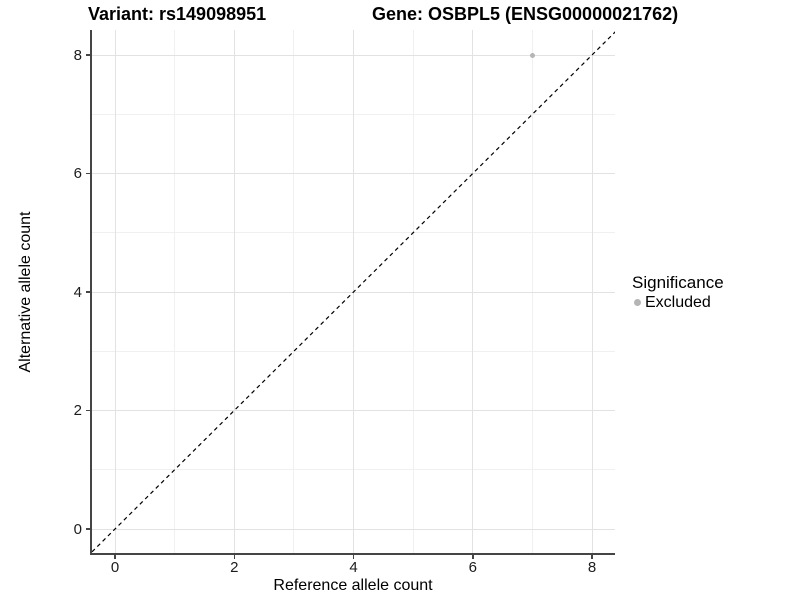 The height and width of the screenshot is (600, 800). I want to click on legend-entry-excluded: Excluded, so click(678, 302).